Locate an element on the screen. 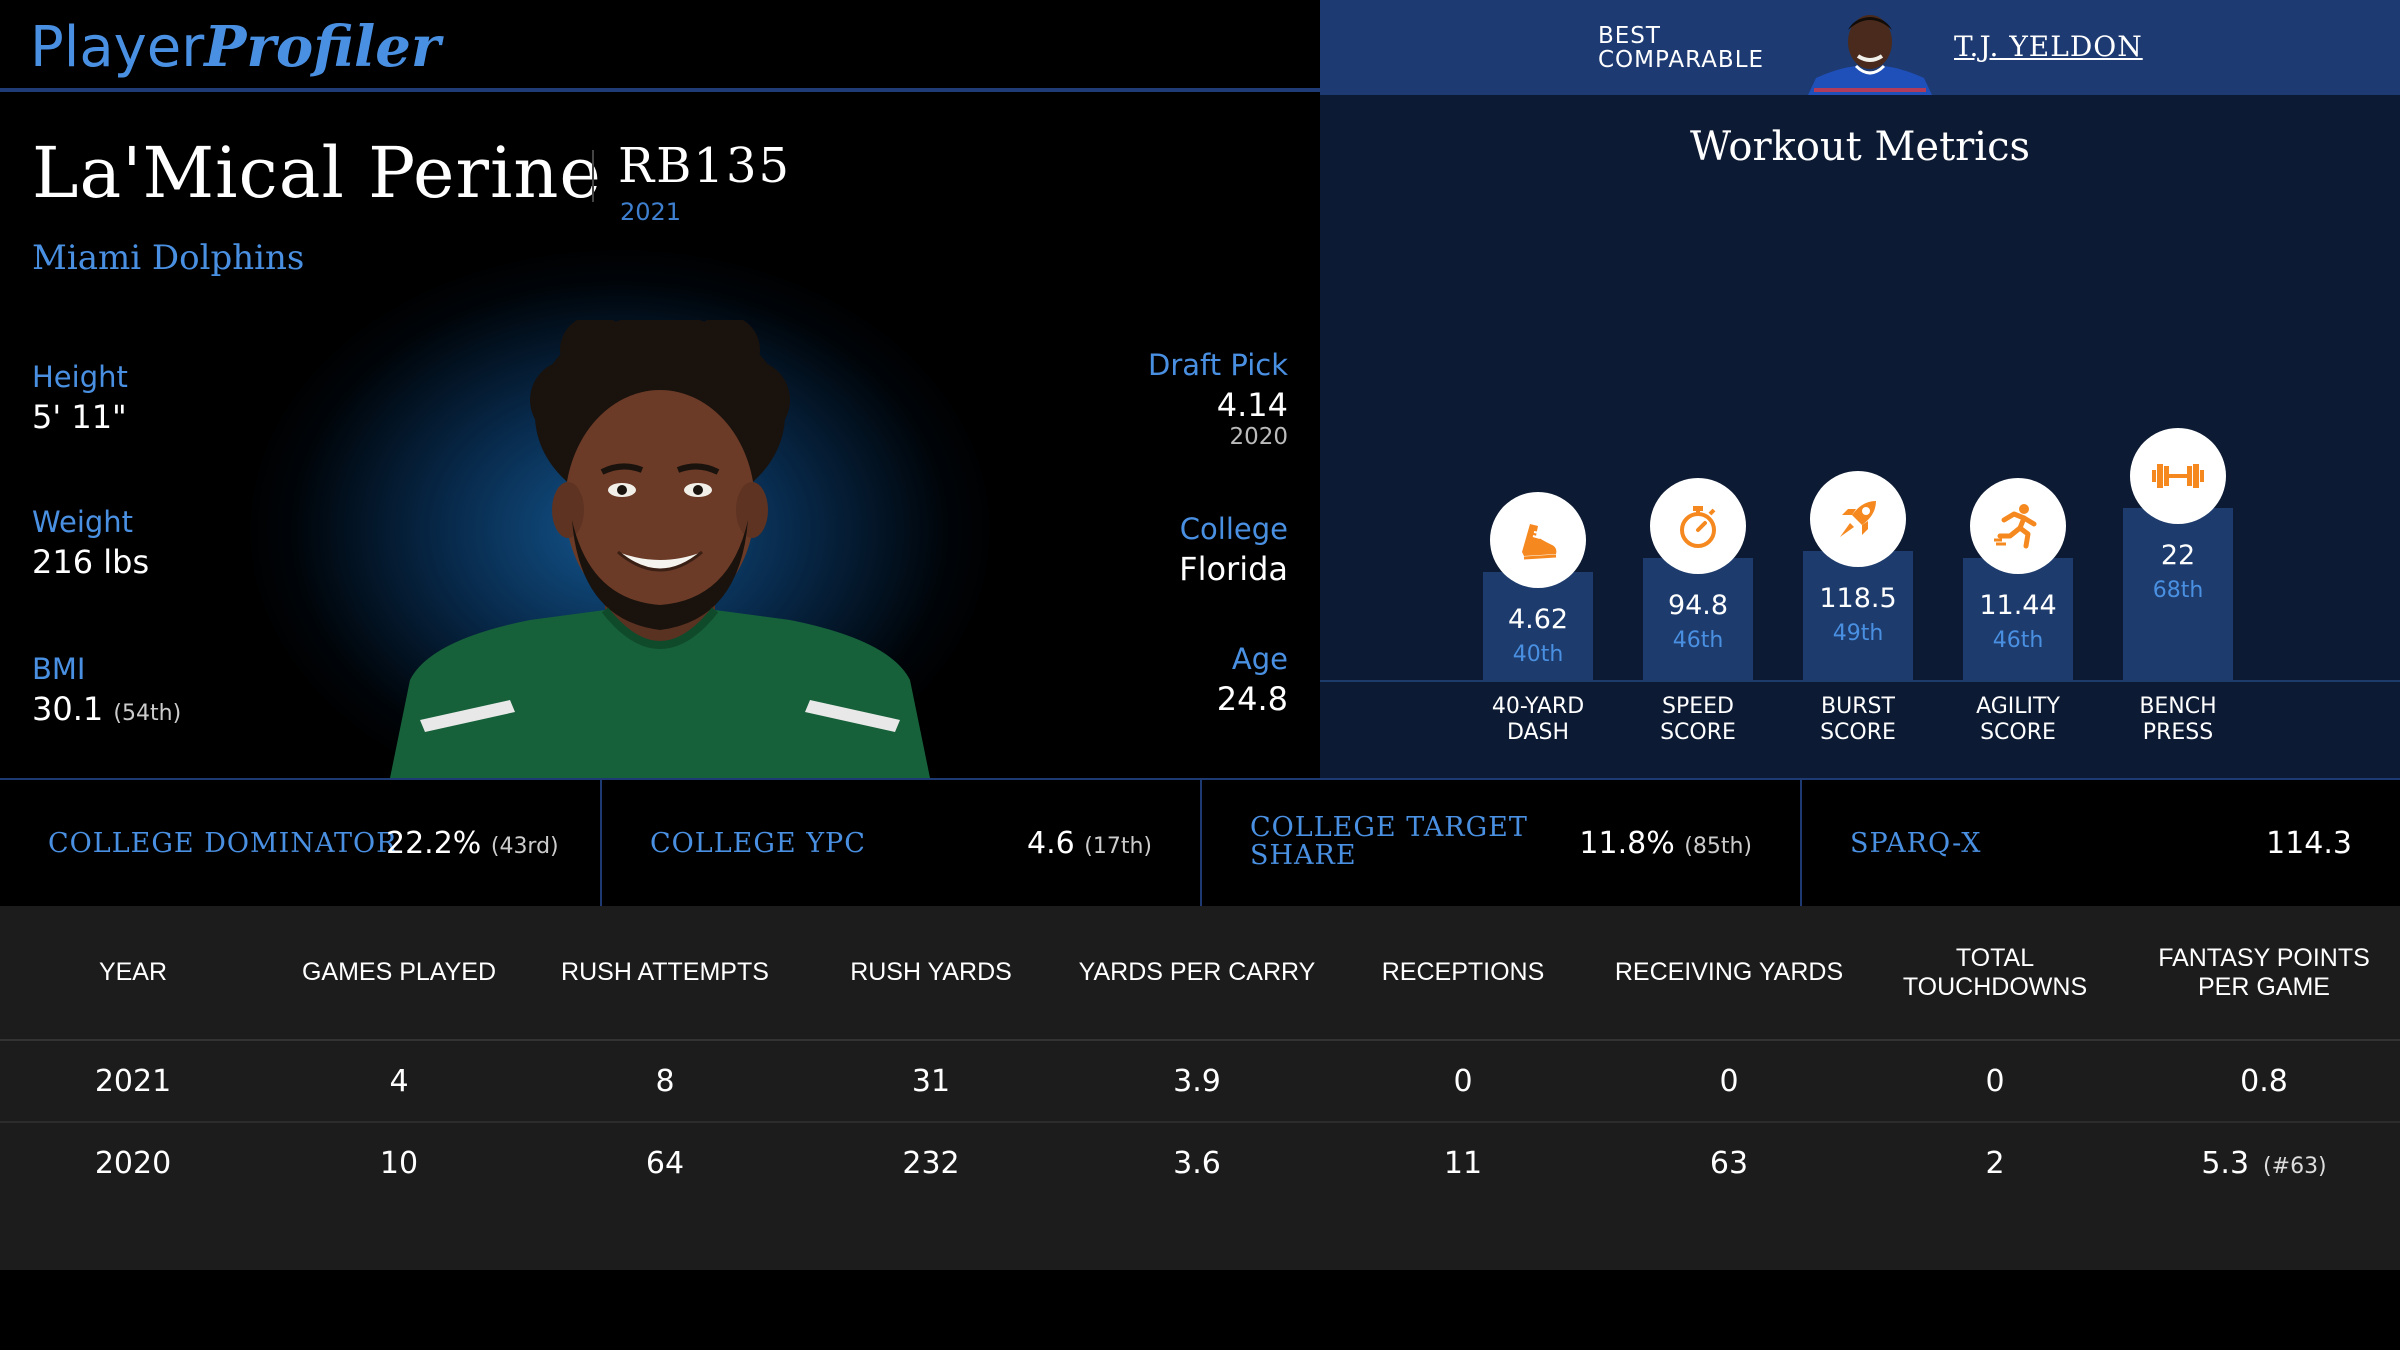 The image size is (2400, 1350). bmi-value-group: 30.1 (54th) is located at coordinates (106, 709).